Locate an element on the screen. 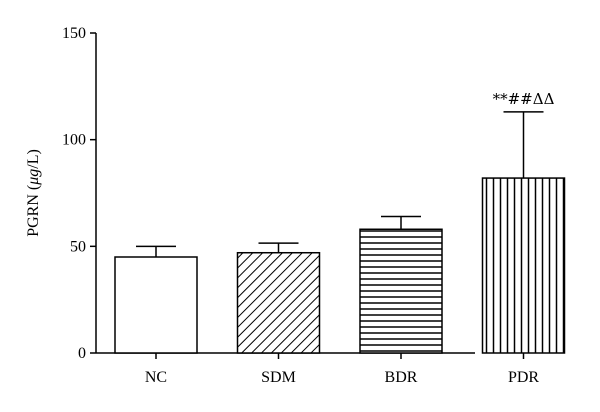  y-axis-title-unit-prefix: μg is located at coordinates (33, 177).